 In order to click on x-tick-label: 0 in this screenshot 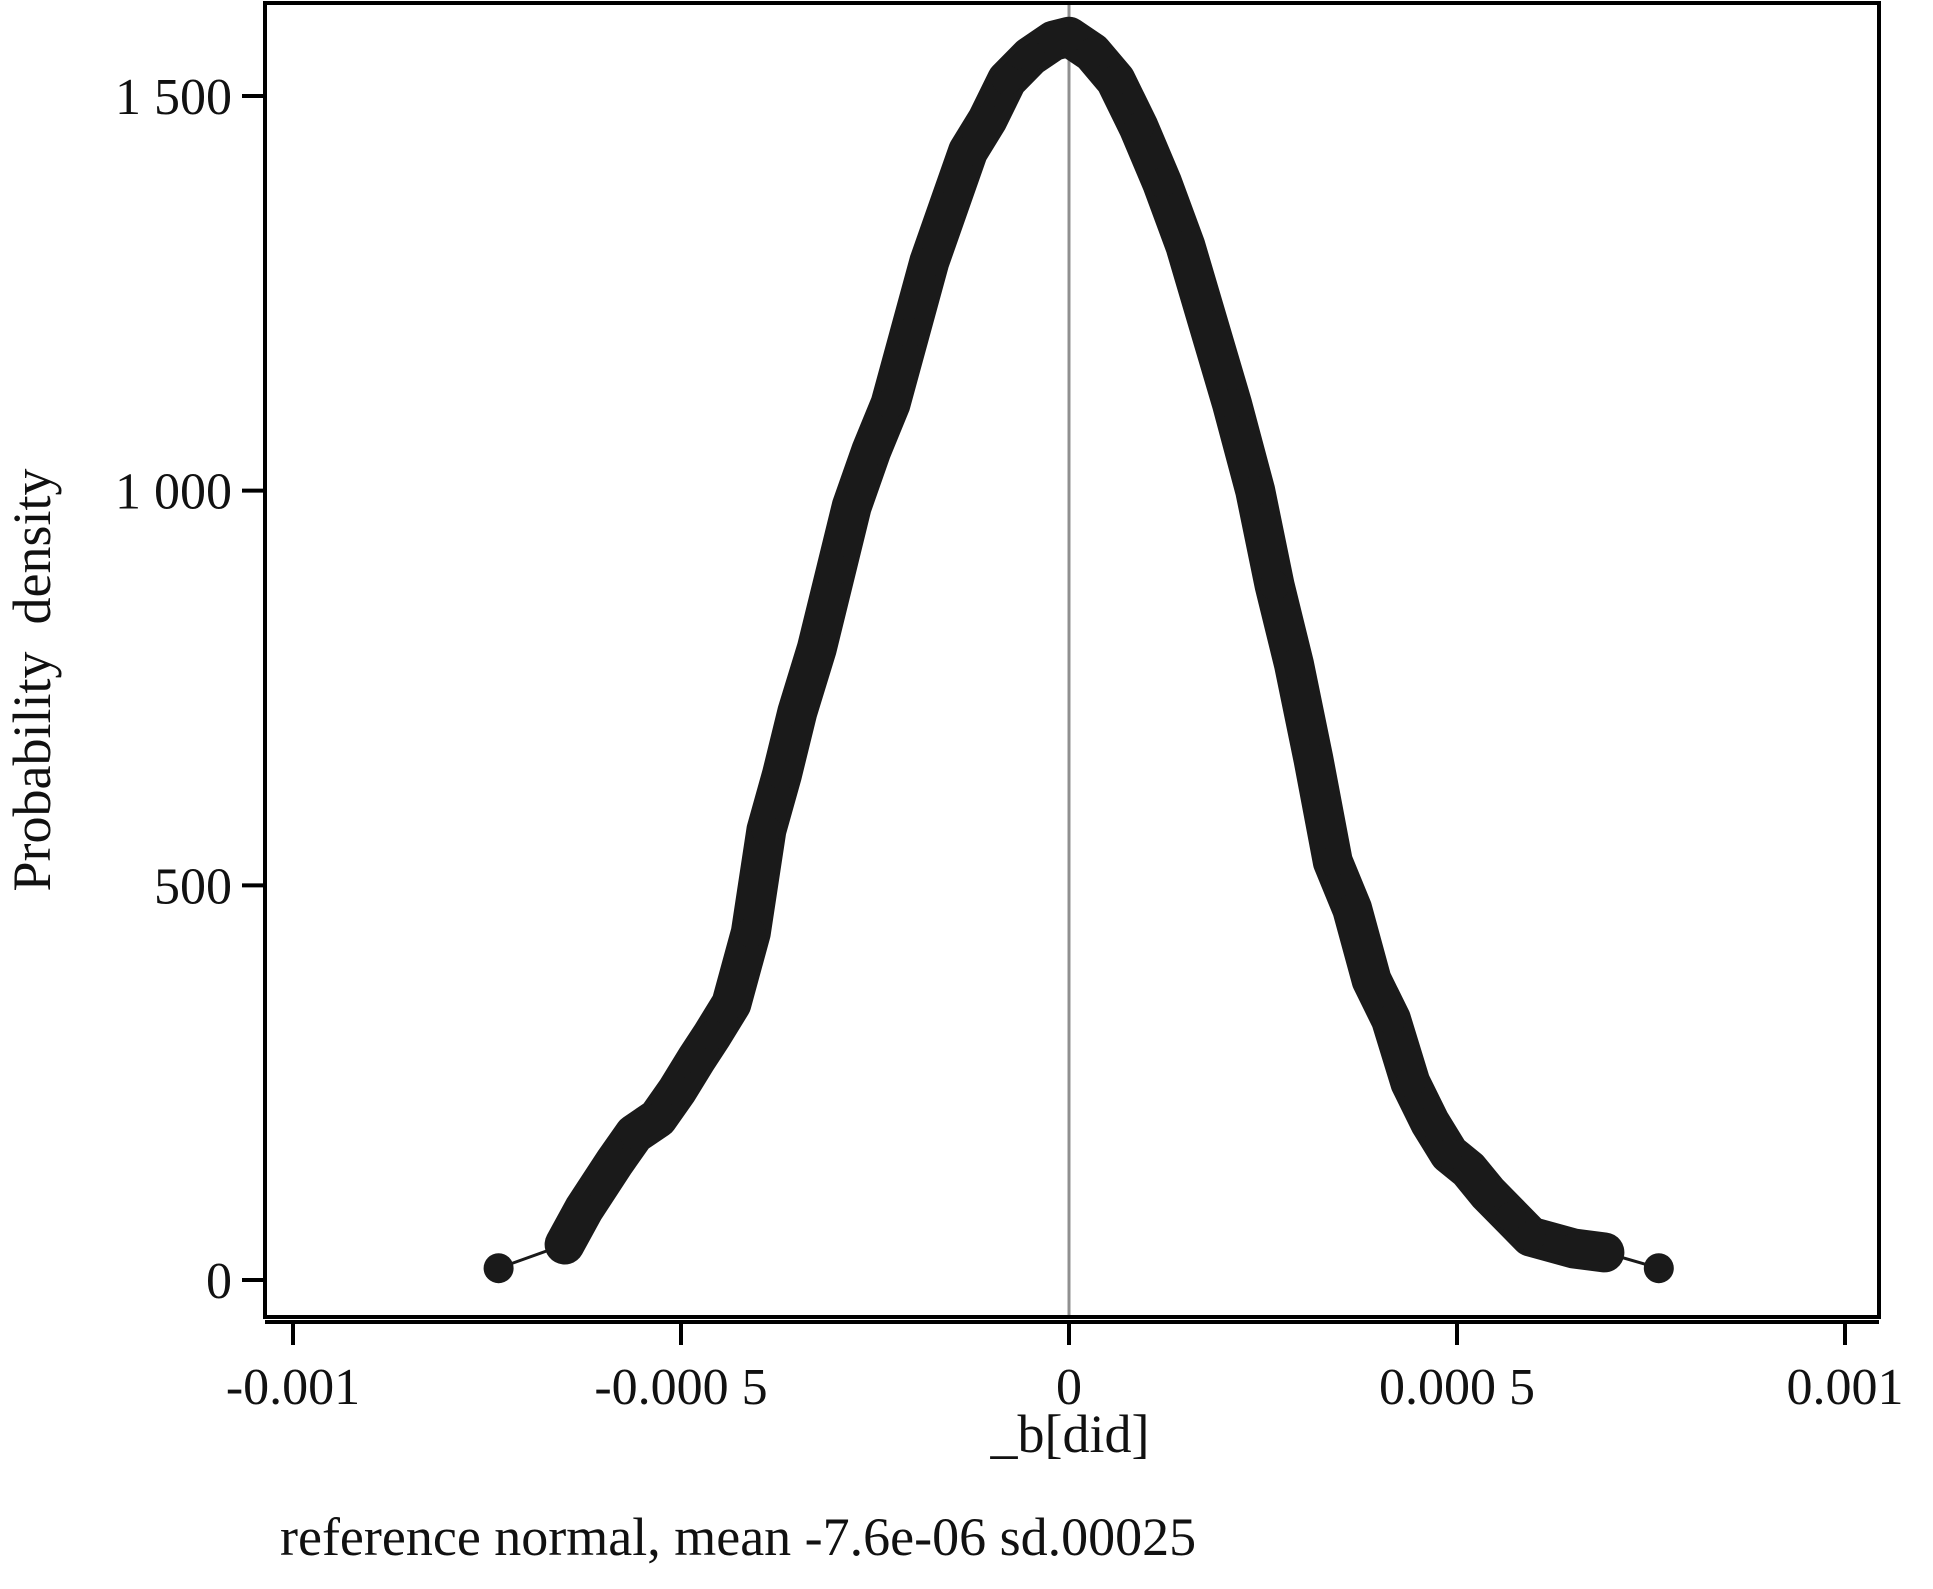, I will do `click(1069, 1387)`.